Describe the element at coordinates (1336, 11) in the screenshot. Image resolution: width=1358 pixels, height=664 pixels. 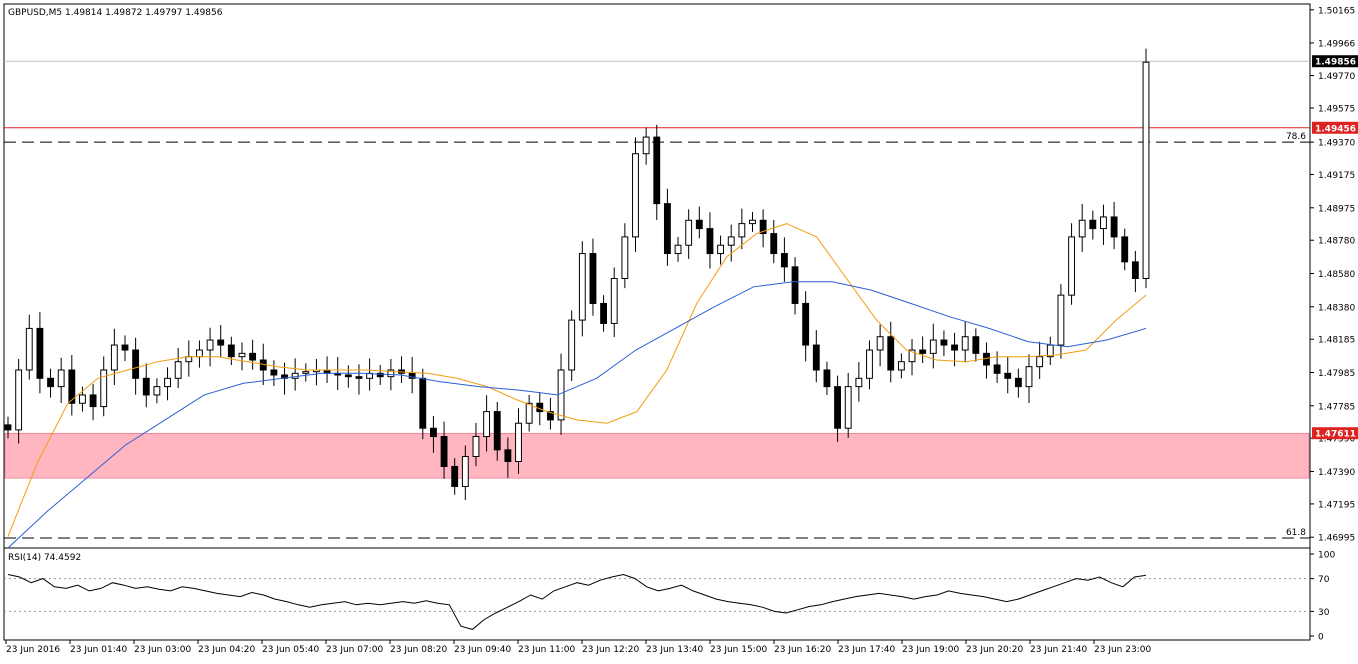
I see `y-tick-label: 1.50165` at that location.